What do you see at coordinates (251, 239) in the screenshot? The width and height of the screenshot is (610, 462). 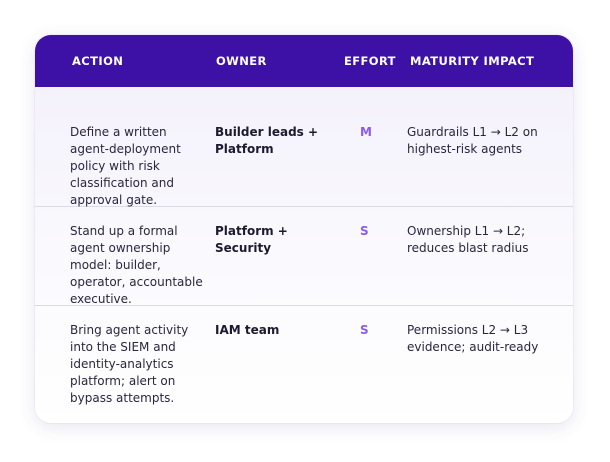 I see `owner-cell: Platform + Security` at bounding box center [251, 239].